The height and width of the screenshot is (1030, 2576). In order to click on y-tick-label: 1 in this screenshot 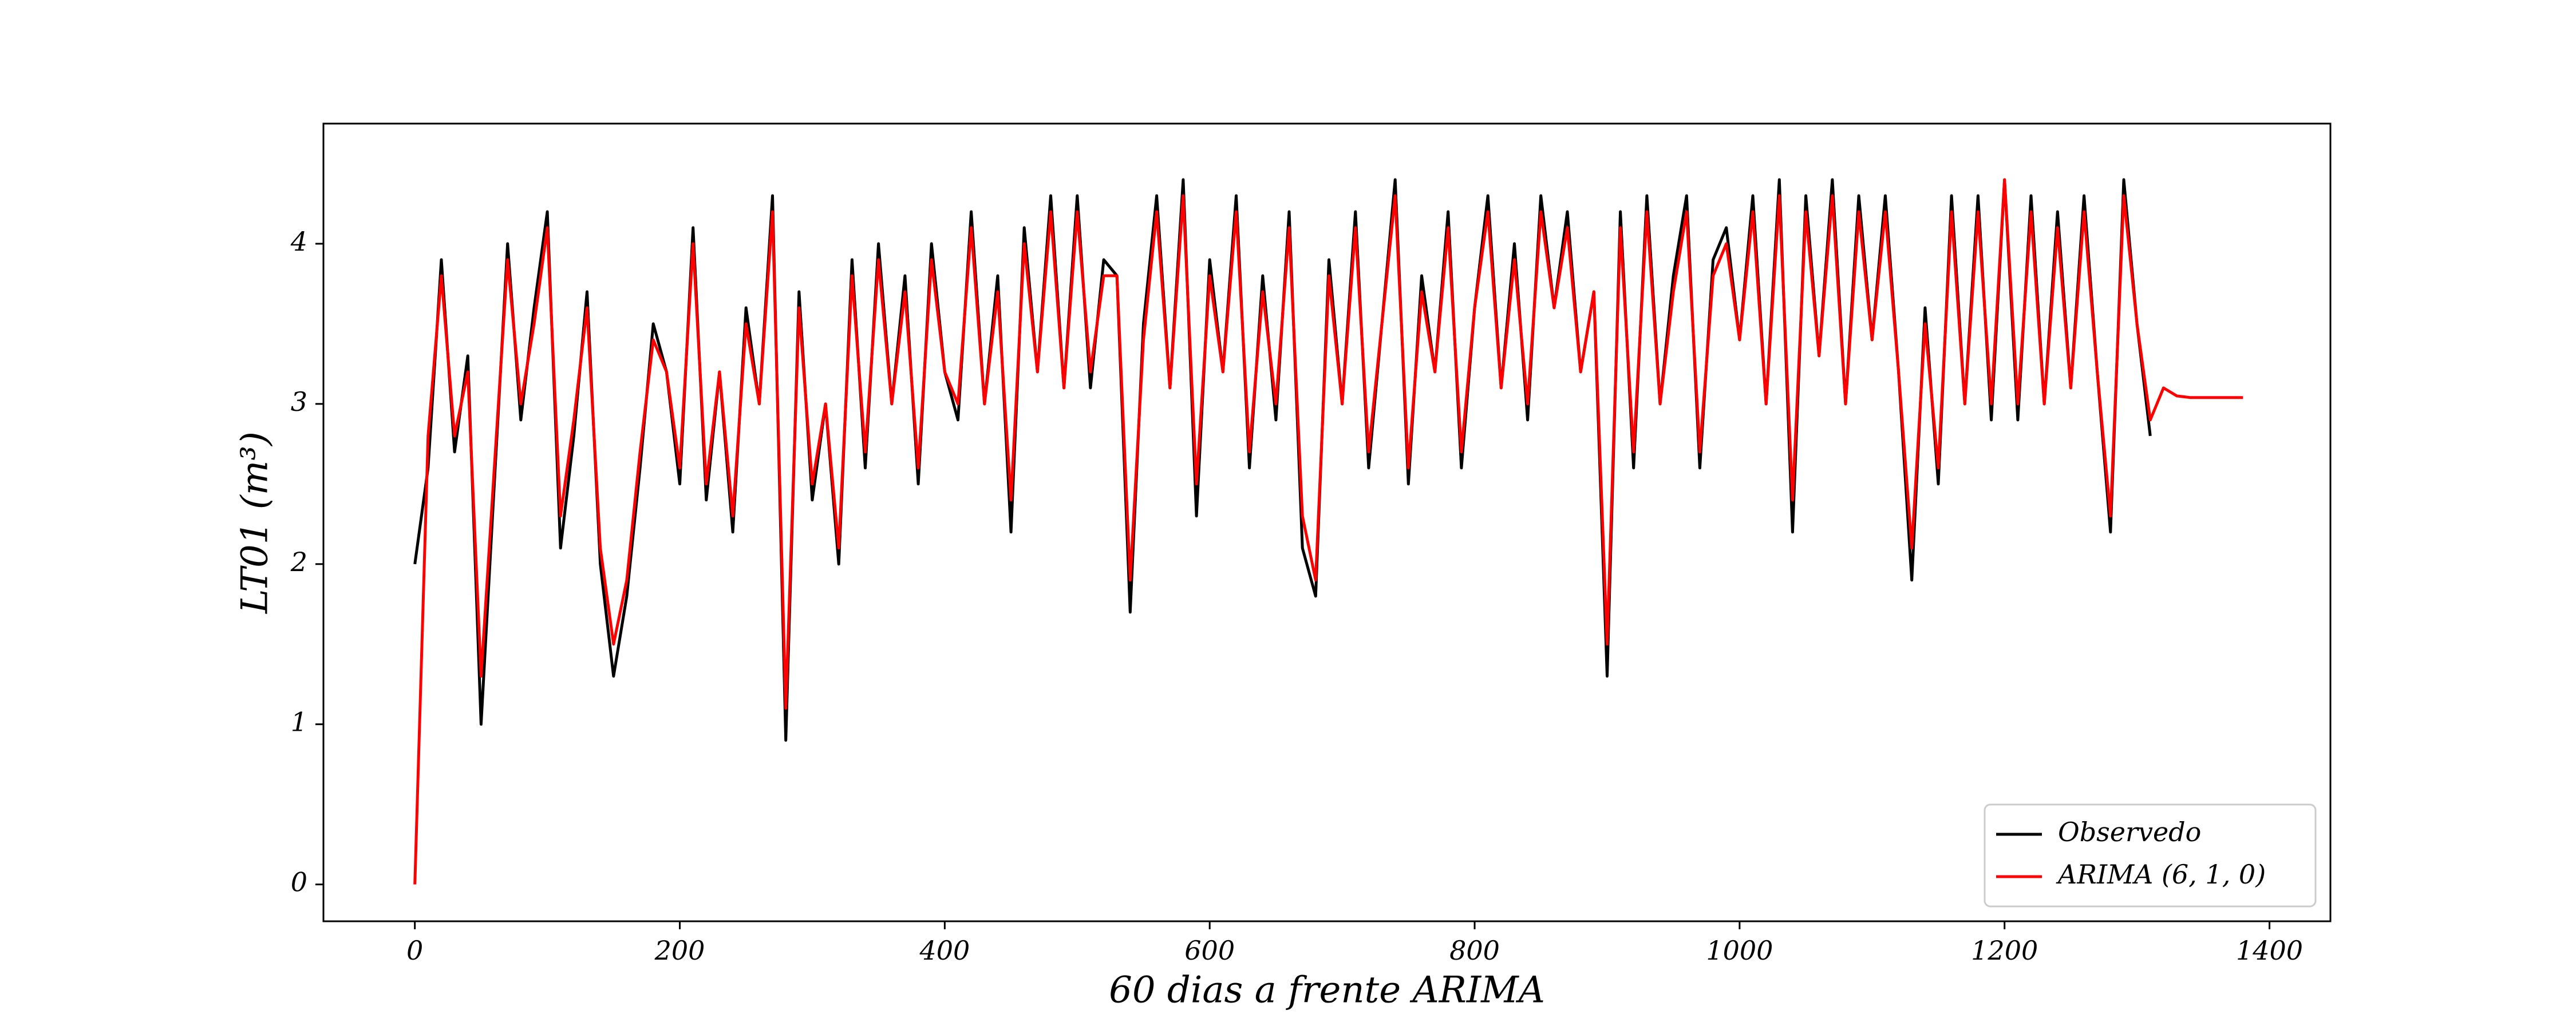, I will do `click(299, 722)`.